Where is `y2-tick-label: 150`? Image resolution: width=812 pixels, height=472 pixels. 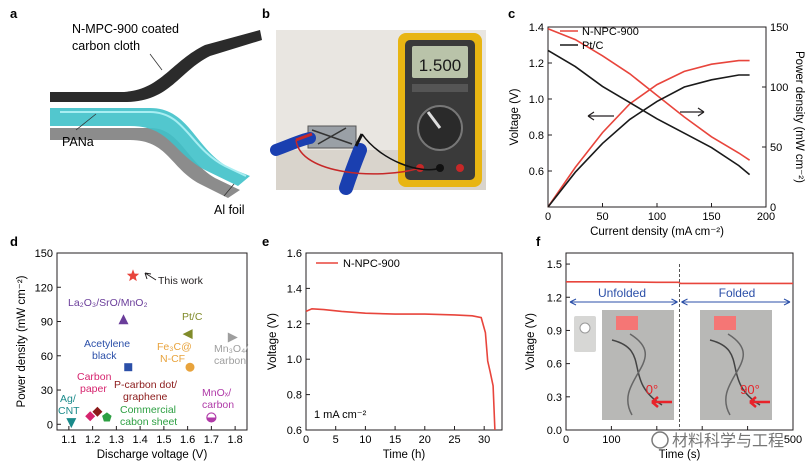
y2-tick-label: 150 is located at coordinates (779, 28).